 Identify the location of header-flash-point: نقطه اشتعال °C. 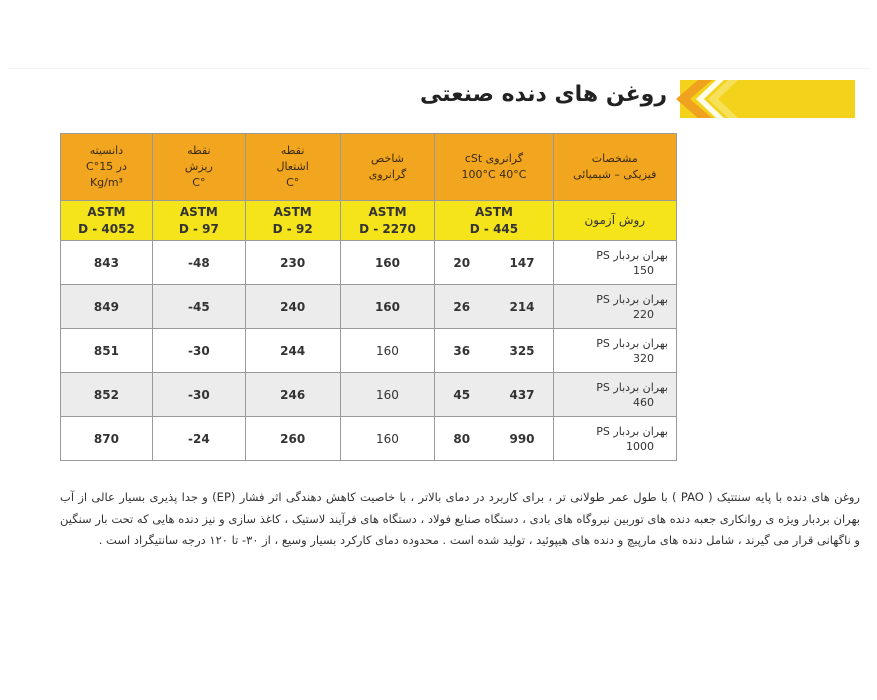
(292, 167).